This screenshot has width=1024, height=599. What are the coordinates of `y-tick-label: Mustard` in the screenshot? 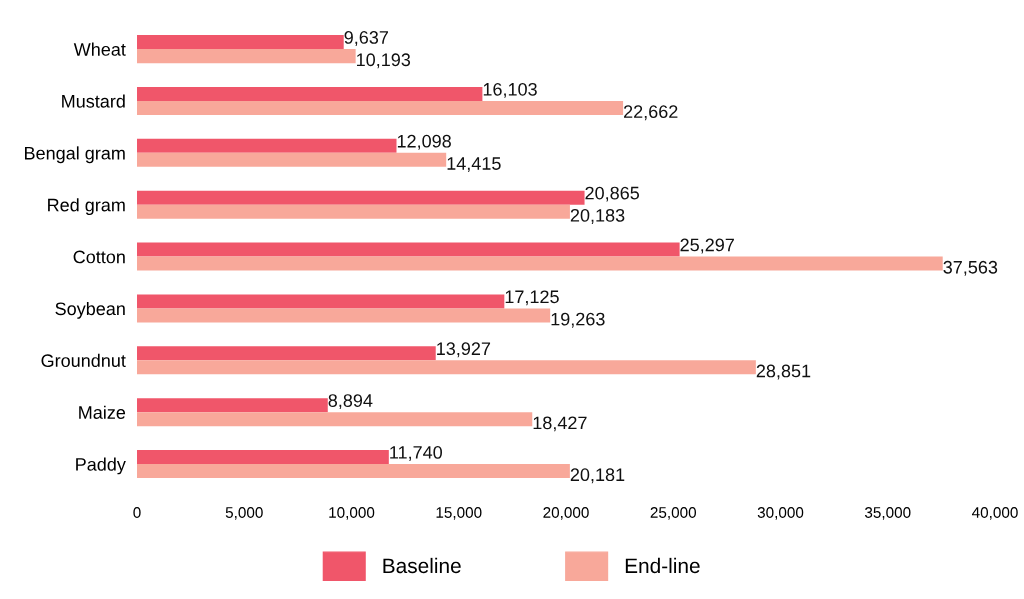 It's located at (93, 101).